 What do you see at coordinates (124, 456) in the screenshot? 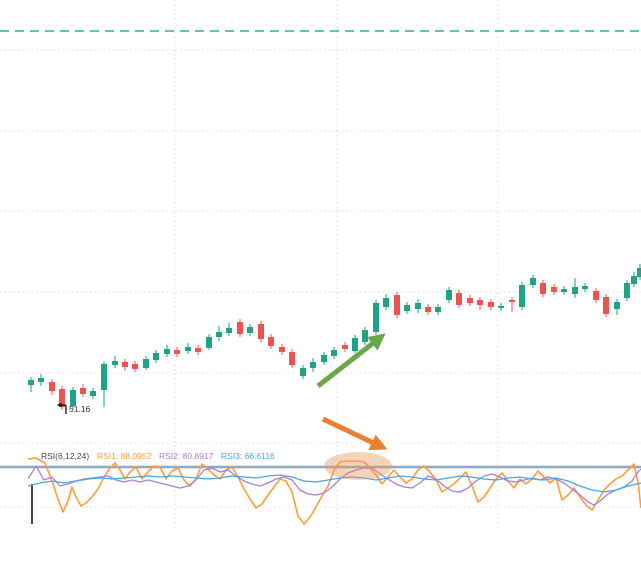
I see `rsi1-value-label: RSI1: 88.0952` at bounding box center [124, 456].